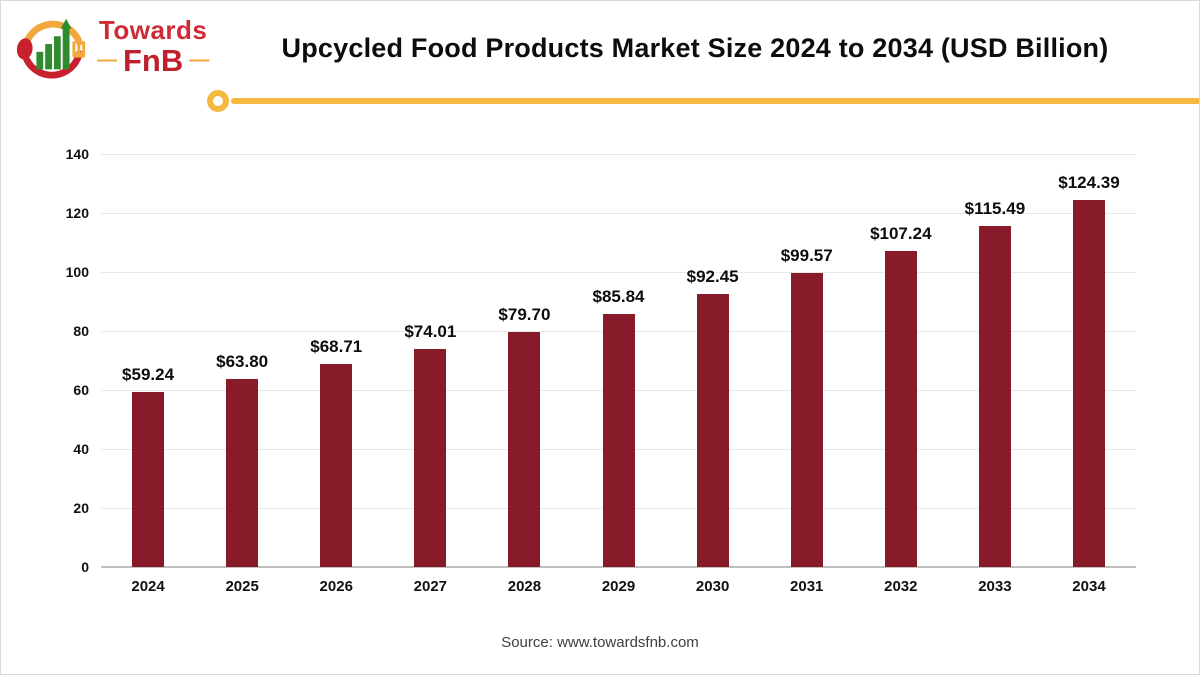 The width and height of the screenshot is (1200, 675). Describe the element at coordinates (81, 449) in the screenshot. I see `y-axis-tick-40: 40` at that location.